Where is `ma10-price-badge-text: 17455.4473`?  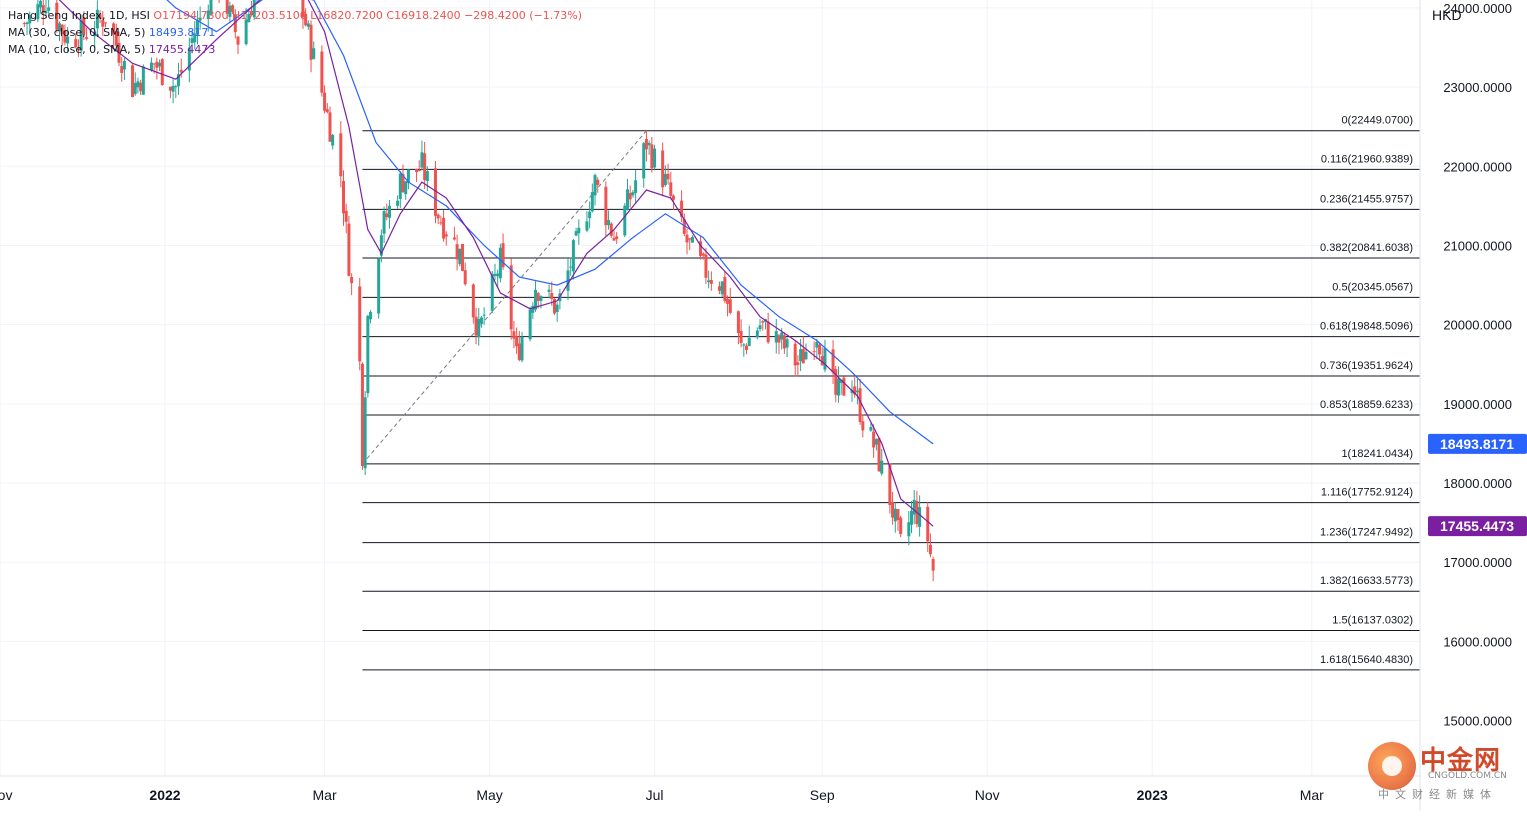 ma10-price-badge-text: 17455.4473 is located at coordinates (1477, 526).